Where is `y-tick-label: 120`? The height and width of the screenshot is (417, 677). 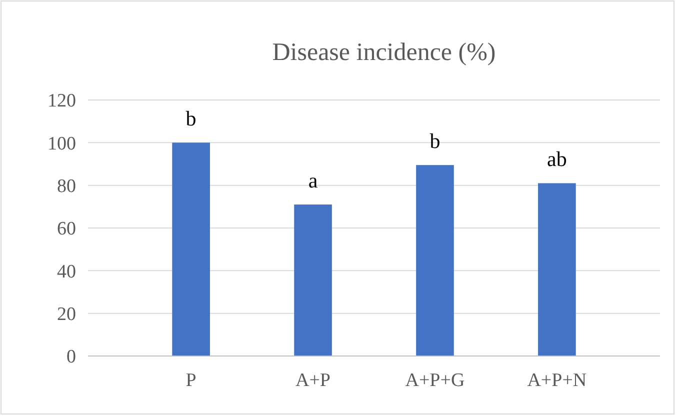 y-tick-label: 120 is located at coordinates (62, 101).